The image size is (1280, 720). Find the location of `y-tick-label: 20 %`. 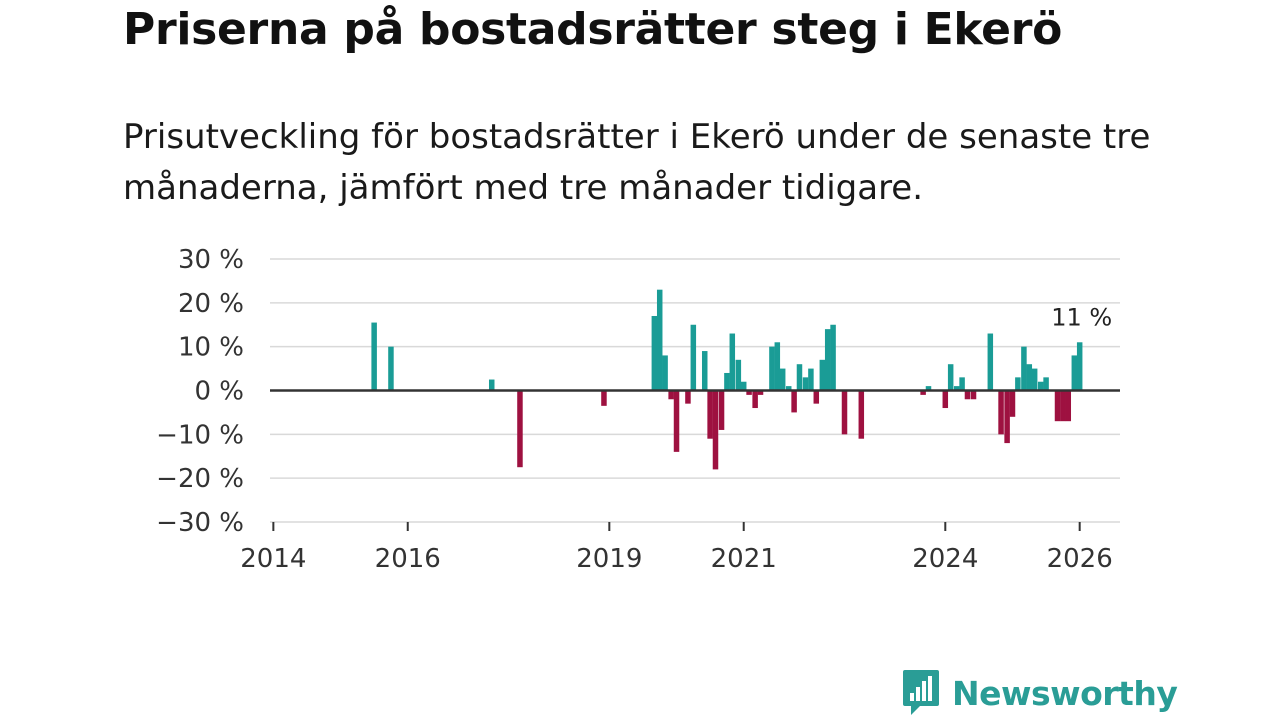

y-tick-label: 20 % is located at coordinates (211, 304).